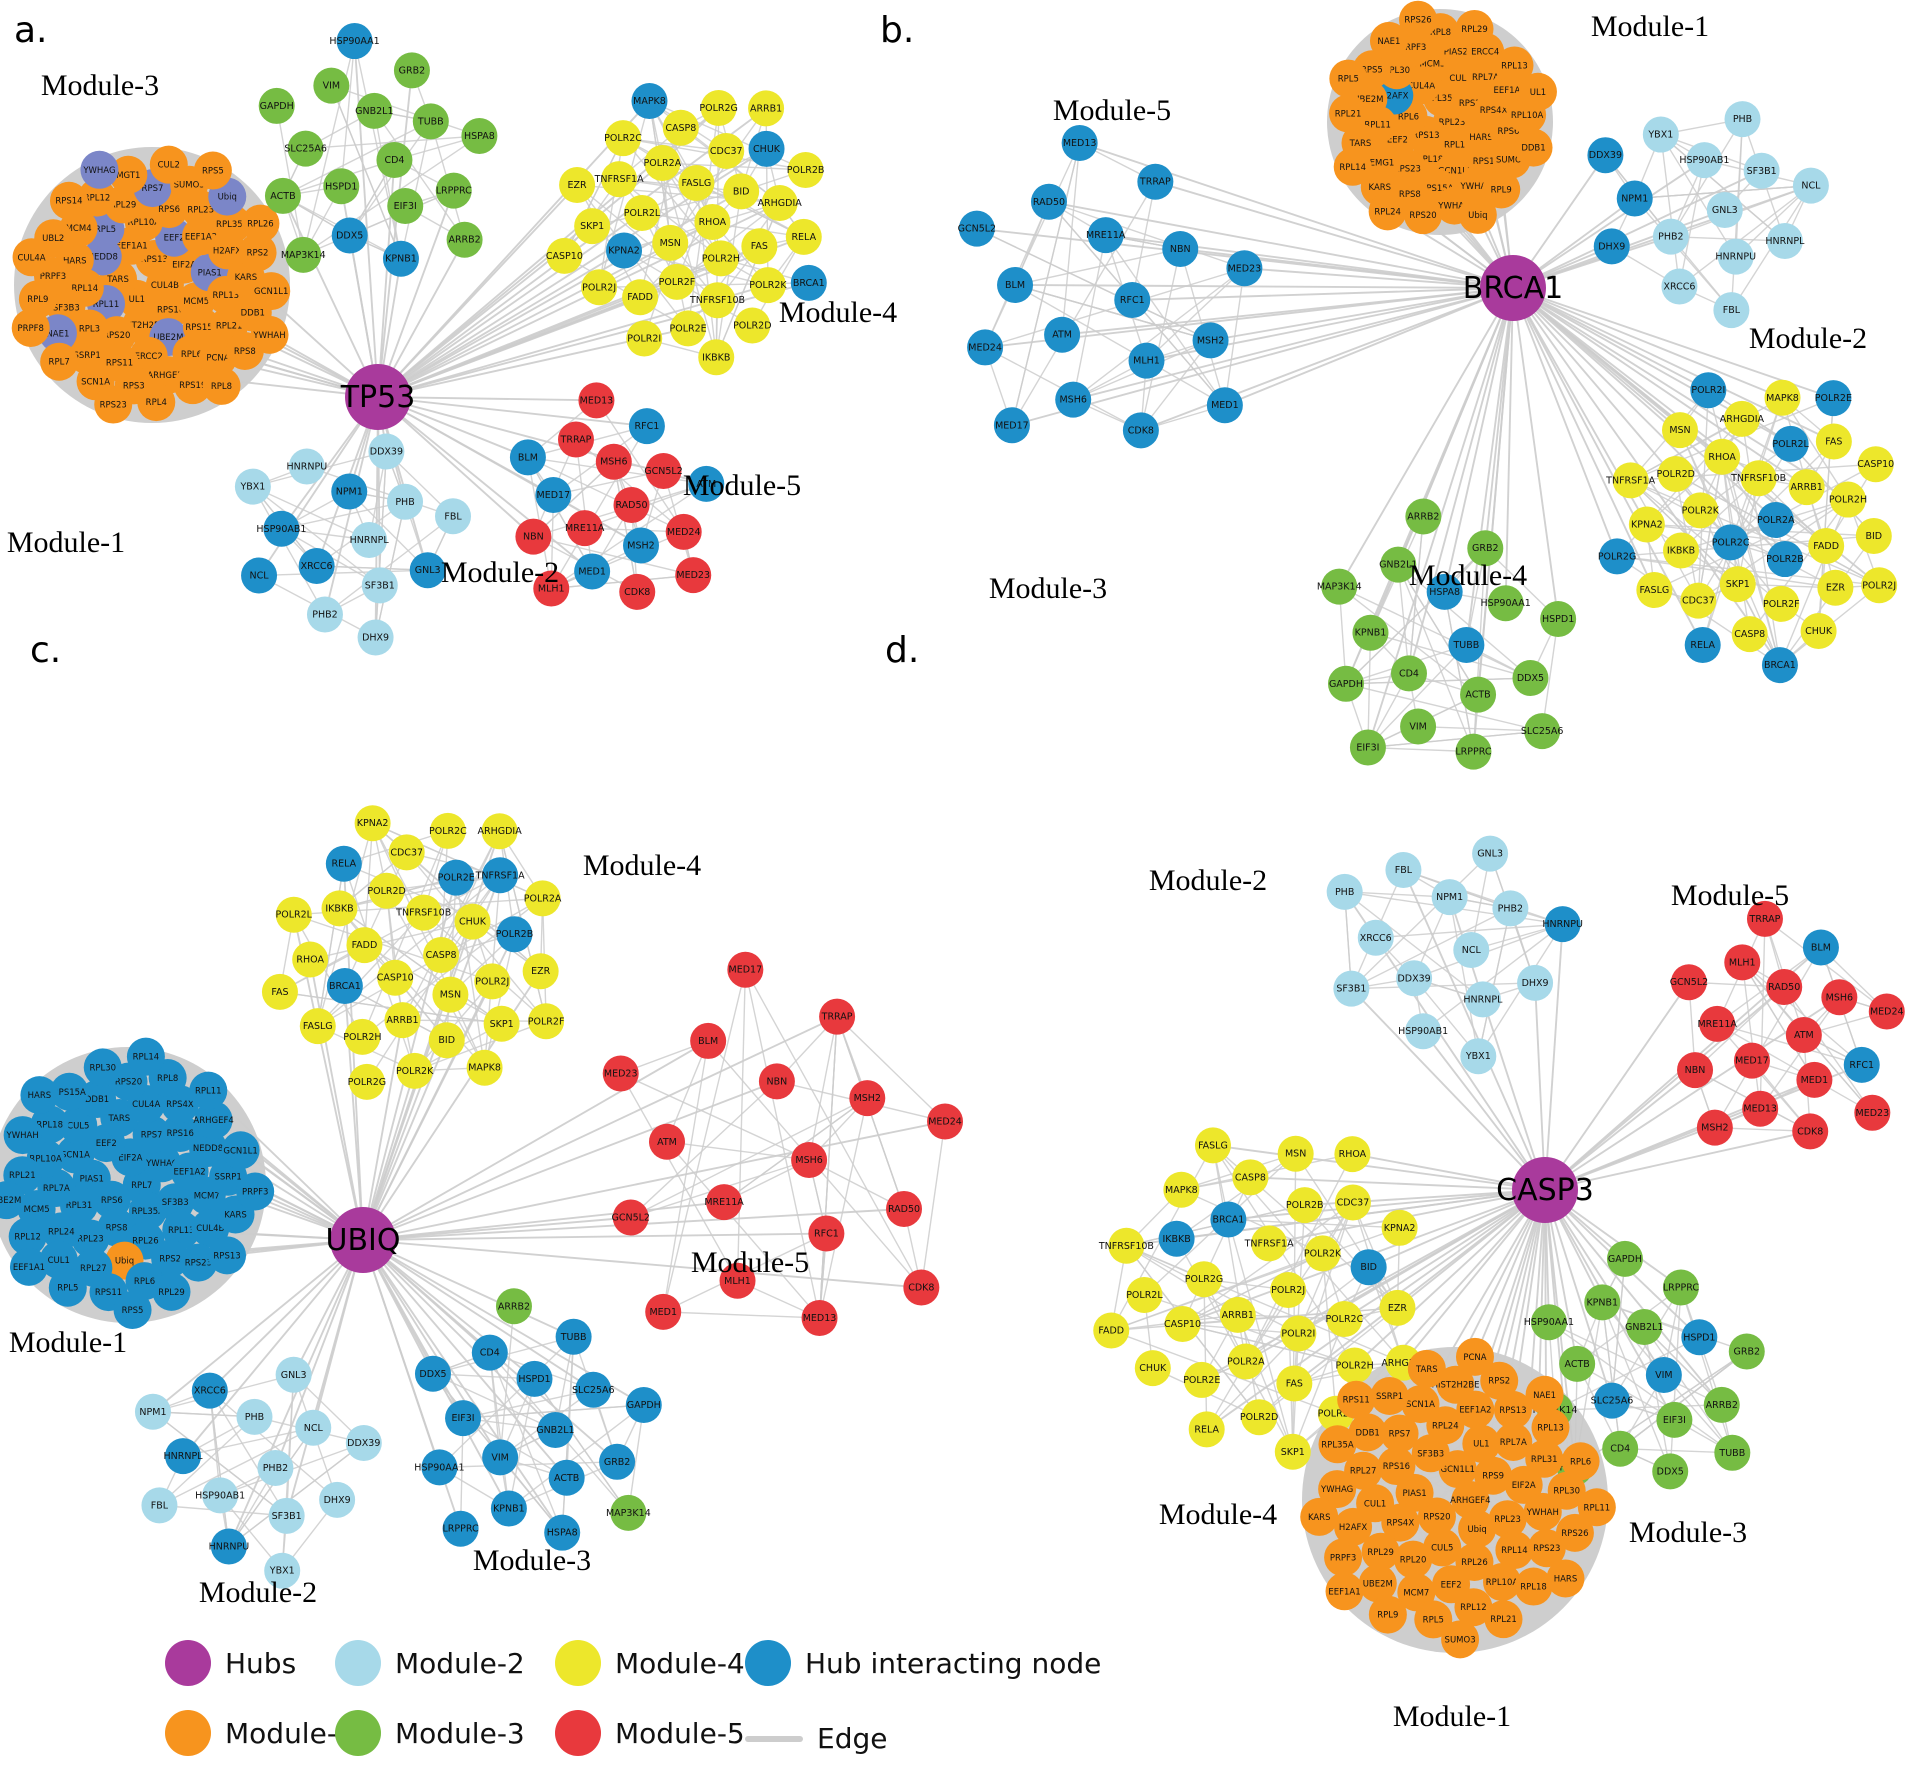  Describe the element at coordinates (718, 108) in the screenshot. I see `node-POLR2G: POLR2G` at that location.